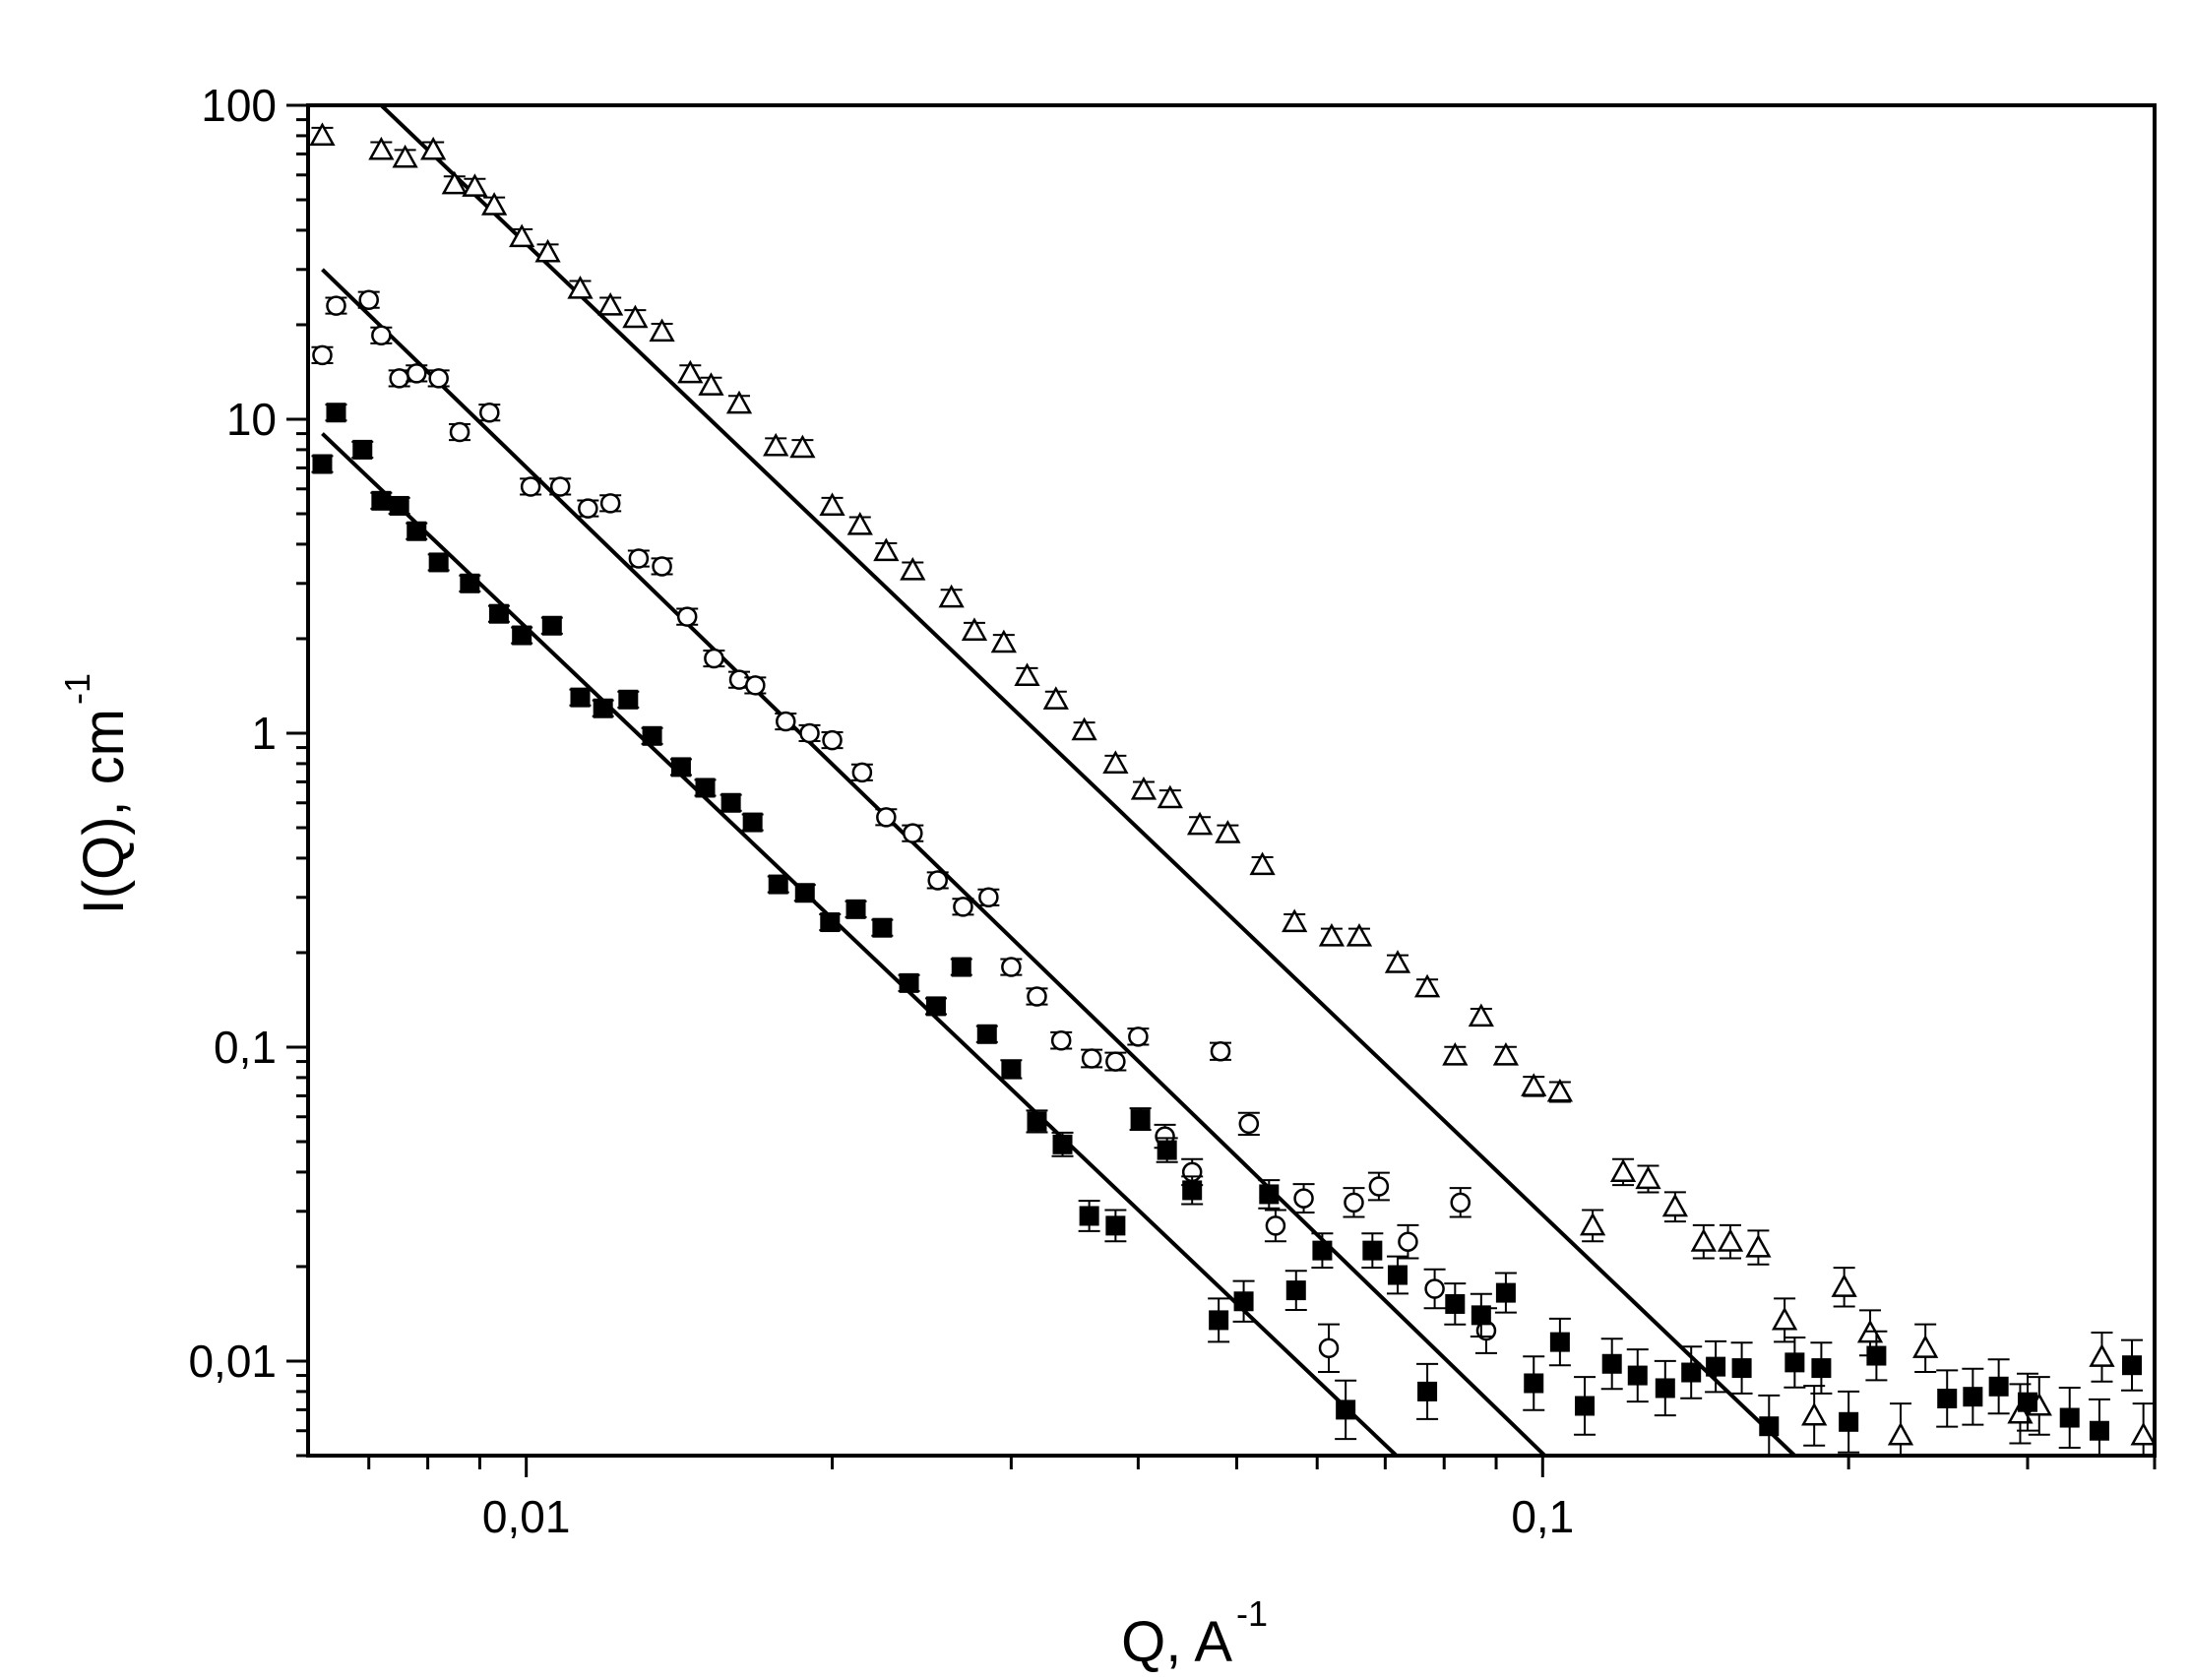 This screenshot has height=1680, width=2191. What do you see at coordinates (1262, 1466) in the screenshot?
I see `x-axis-ticks` at bounding box center [1262, 1466].